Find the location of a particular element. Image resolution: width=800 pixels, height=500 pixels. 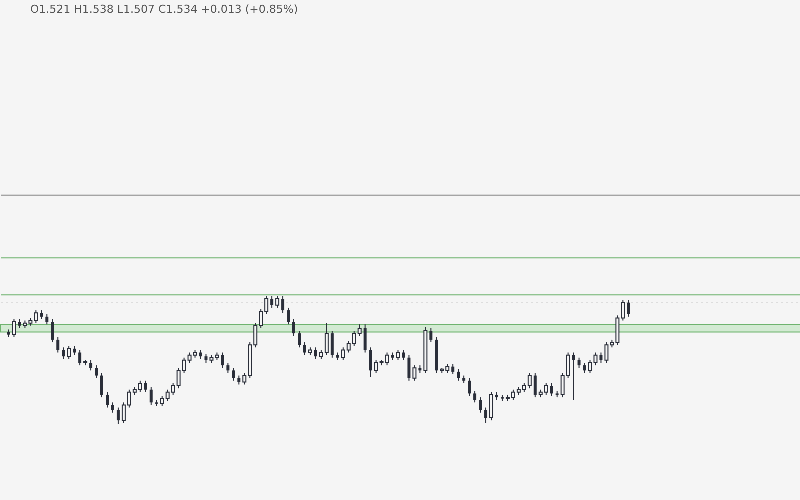

chart-title: O1.521 H1.538 L1.507 C1.534 +0.013 (+0.85%) is located at coordinates (164, 9).